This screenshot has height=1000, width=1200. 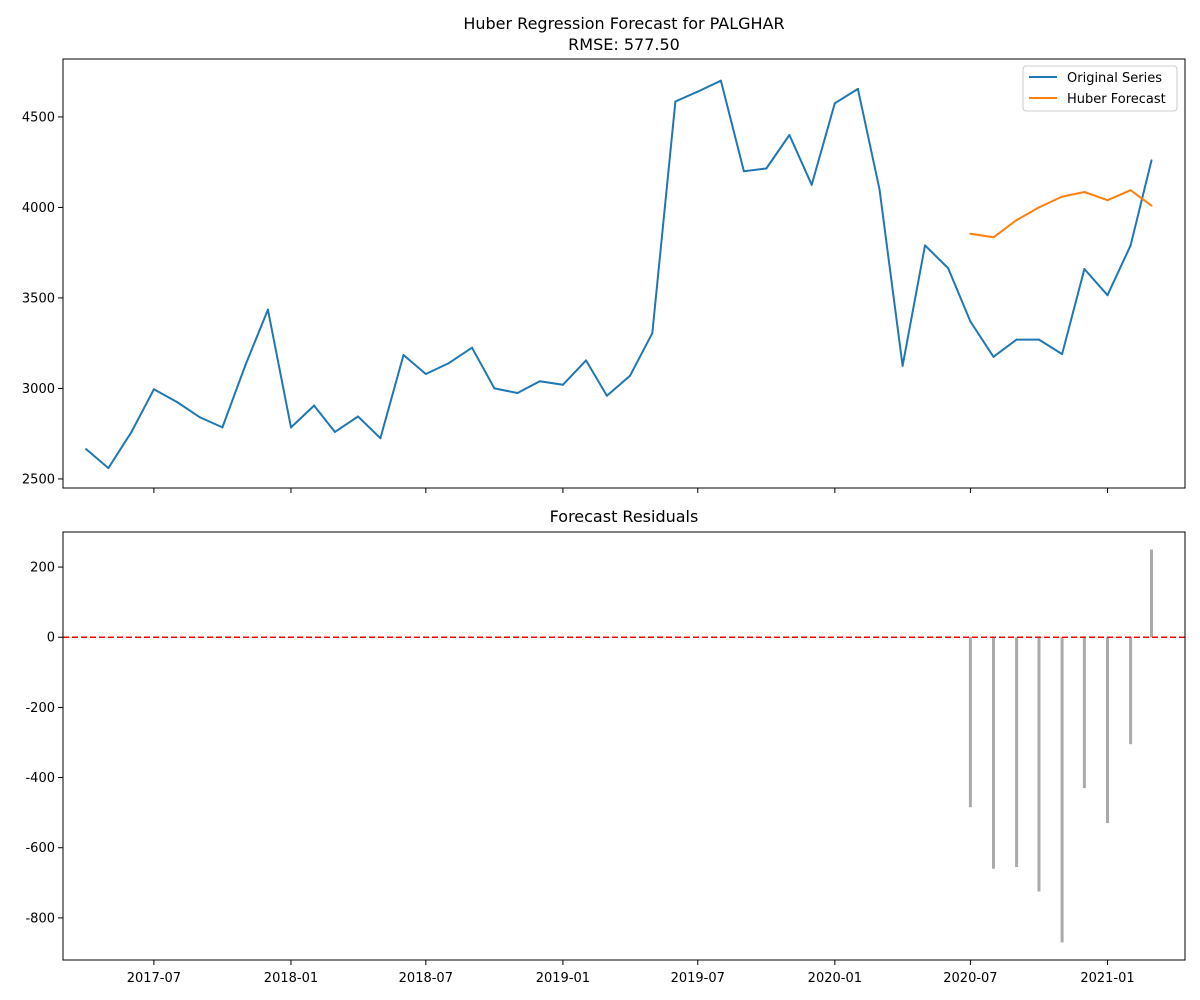 What do you see at coordinates (1107, 978) in the screenshot?
I see `x-tick-label: 2021-01` at bounding box center [1107, 978].